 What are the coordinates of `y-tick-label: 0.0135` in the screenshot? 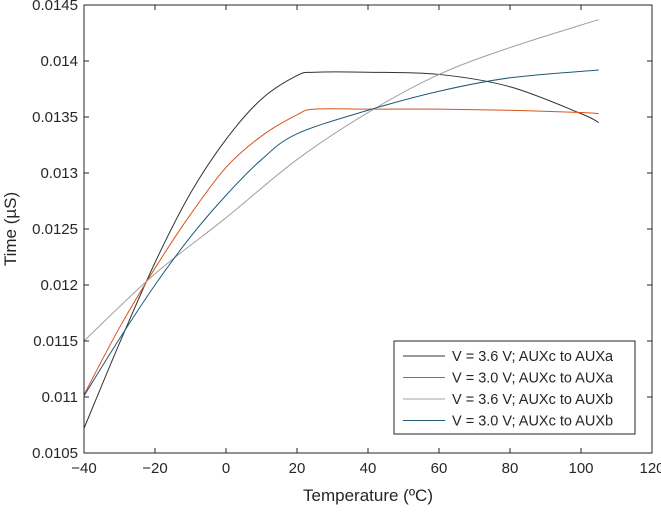 It's located at (55, 117).